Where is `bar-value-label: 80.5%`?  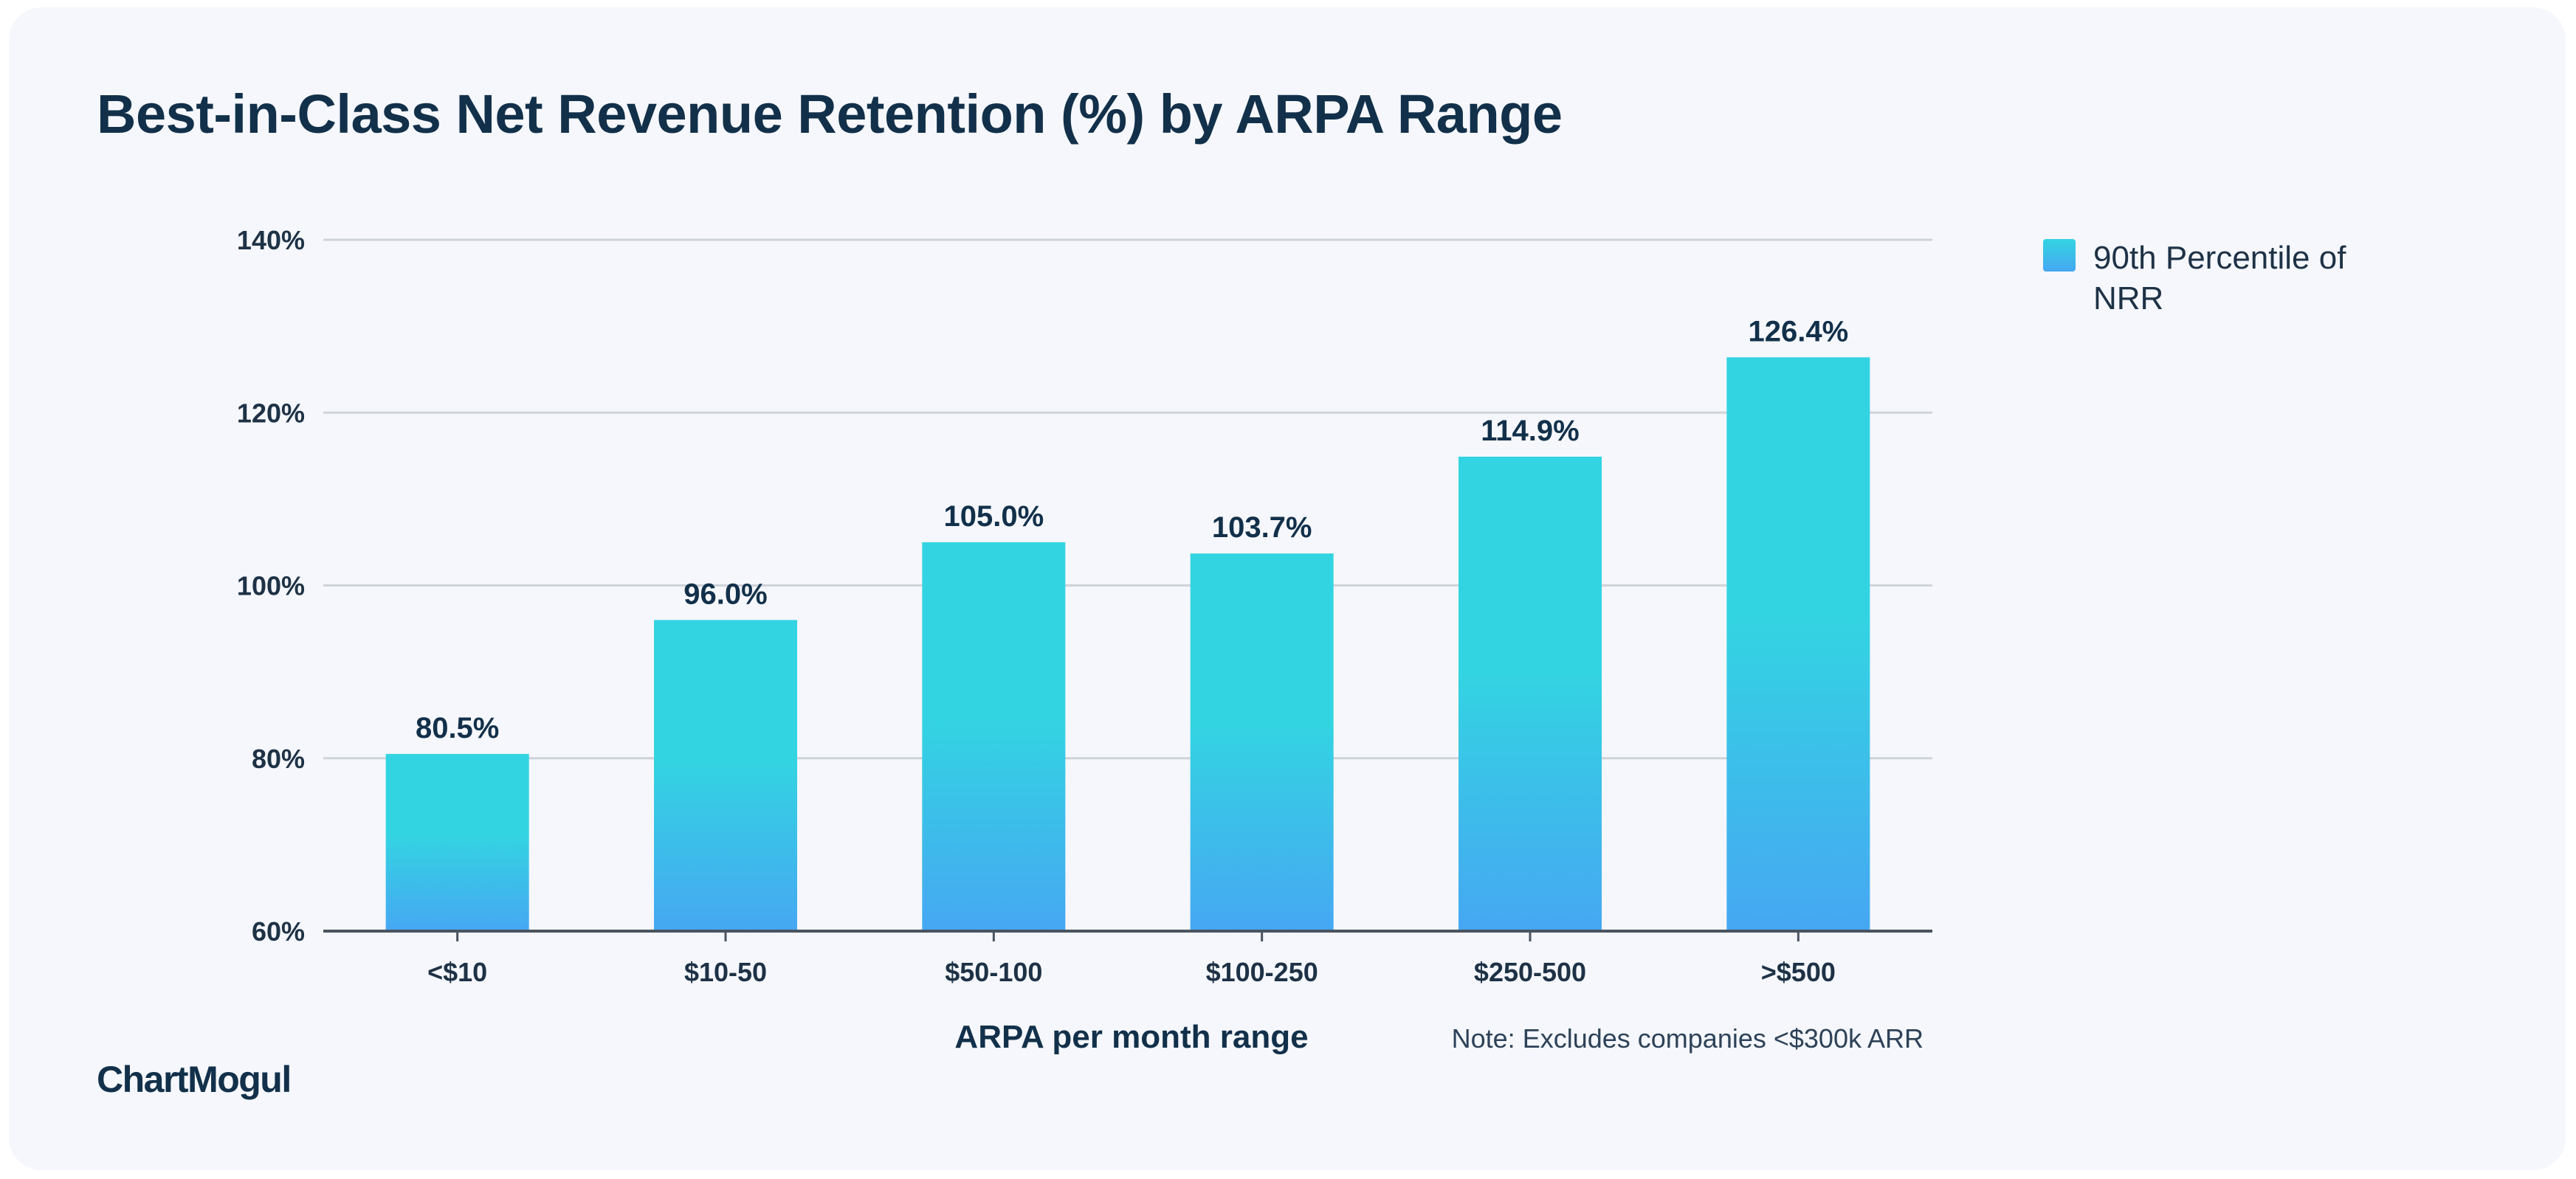 bar-value-label: 80.5% is located at coordinates (458, 728).